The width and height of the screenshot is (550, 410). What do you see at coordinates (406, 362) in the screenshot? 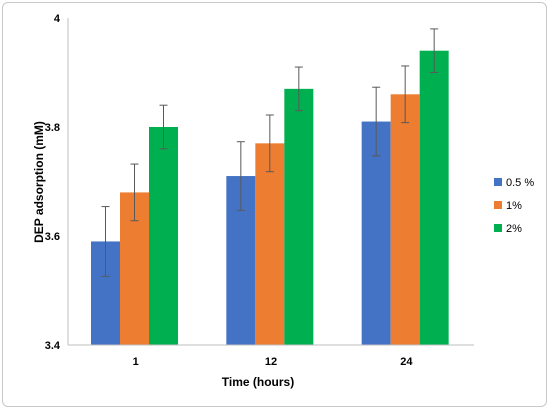
I see `x-tick-label: 24` at bounding box center [406, 362].